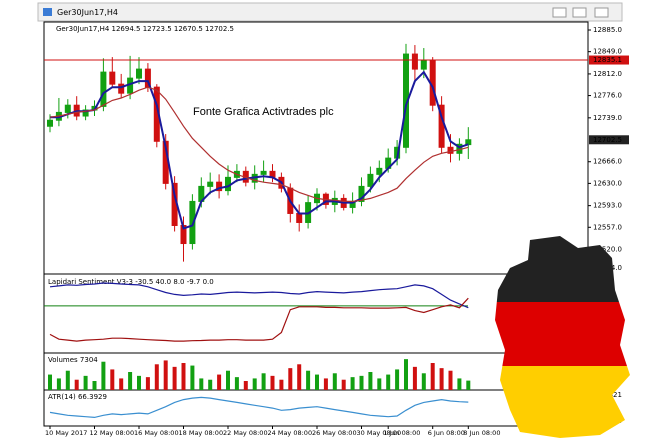 Image resolution: width=660 pixels, height=448 pixels. I want to click on x-tick-label: 18 May 08:00, so click(201, 433).